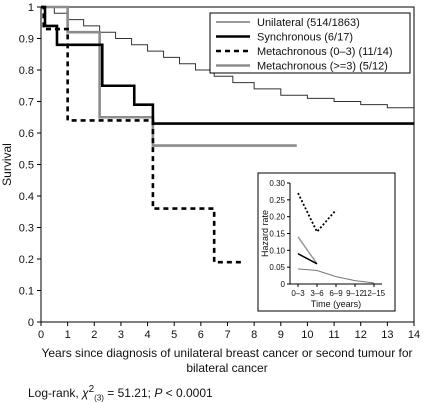 This screenshot has height=403, width=423. Describe the element at coordinates (85, 393) in the screenshot. I see `footnote-chi: χ` at that location.